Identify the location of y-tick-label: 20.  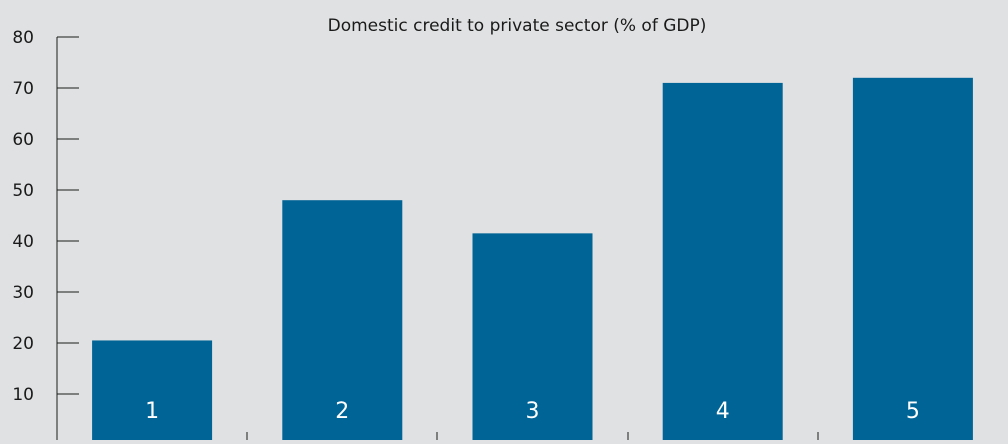
(23, 344).